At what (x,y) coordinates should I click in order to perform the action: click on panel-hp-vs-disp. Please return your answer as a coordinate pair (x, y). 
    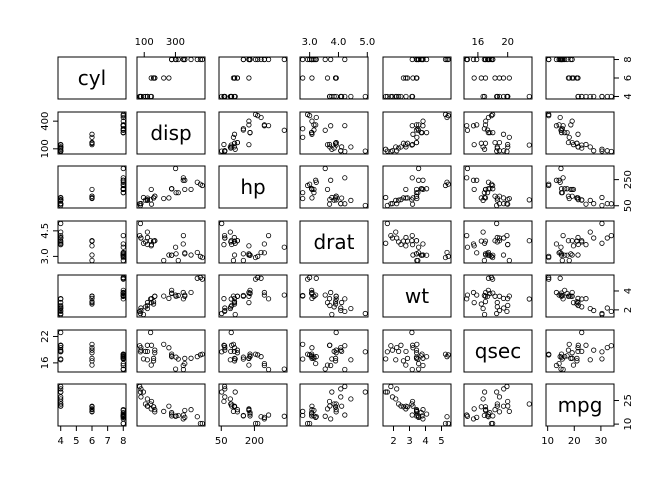
    Looking at the image, I should click on (171, 187).